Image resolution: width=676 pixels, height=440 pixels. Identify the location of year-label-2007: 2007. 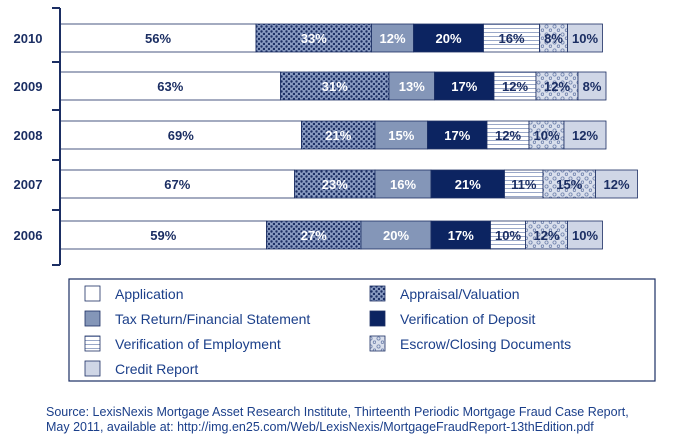
(28, 184).